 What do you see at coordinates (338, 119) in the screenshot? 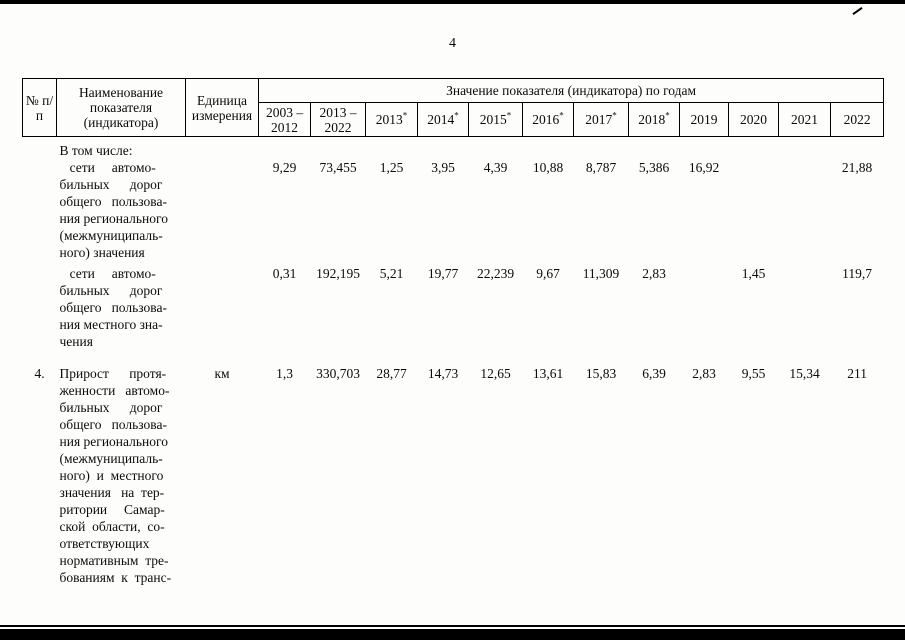
I see `year-col-2013-–-2022: 2013 – 2022` at bounding box center [338, 119].